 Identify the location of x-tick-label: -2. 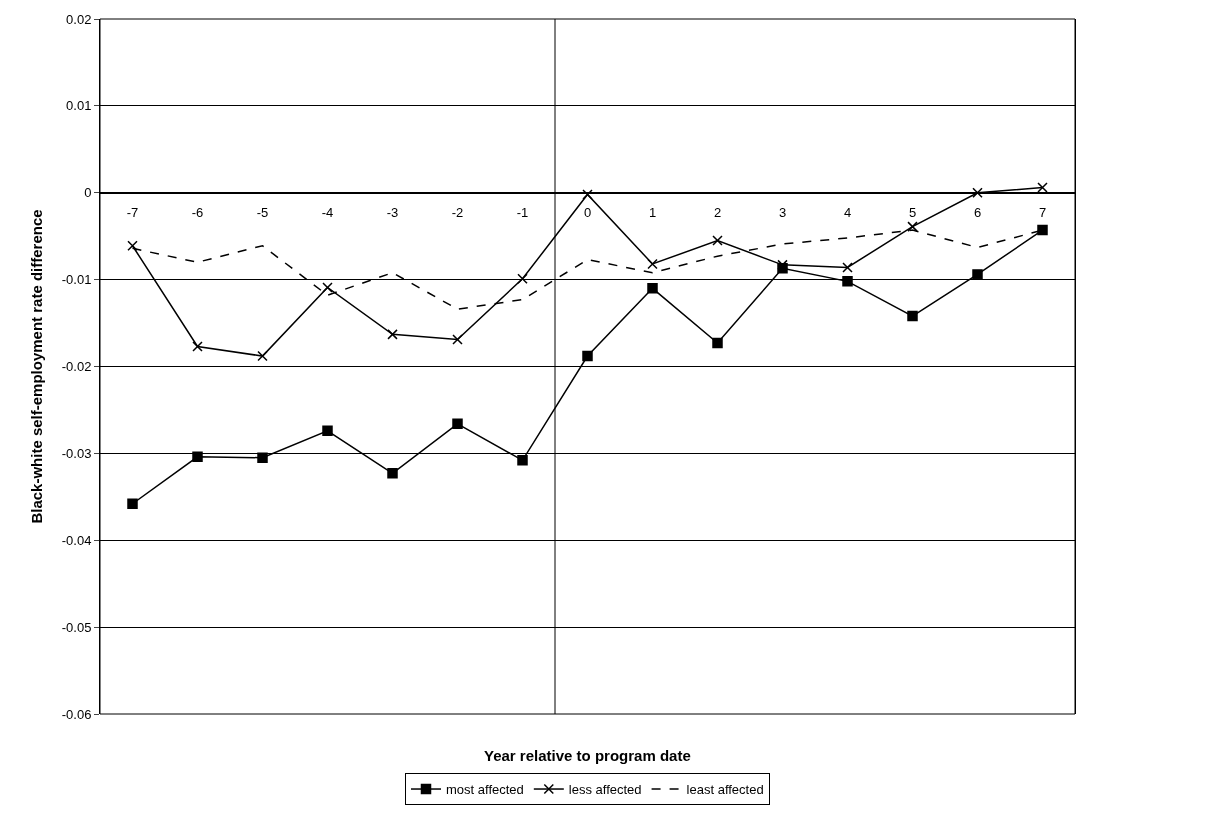
(457, 213).